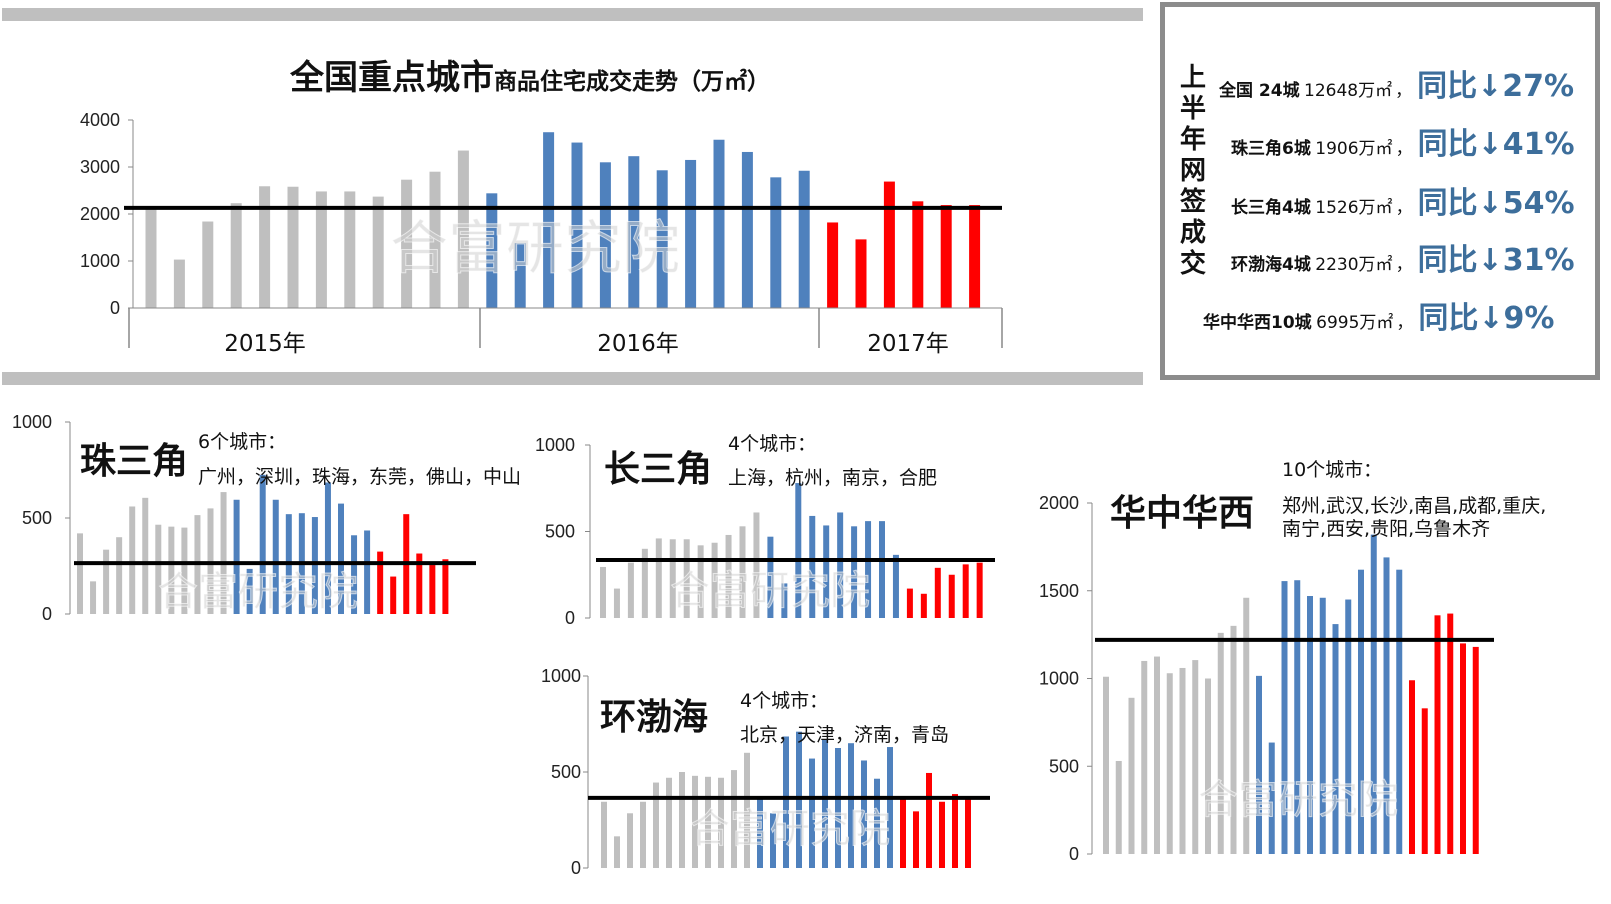 The image size is (1611, 904). Describe the element at coordinates (1271, 265) in the screenshot. I see `summary-row-name: 环渤海4城` at that location.